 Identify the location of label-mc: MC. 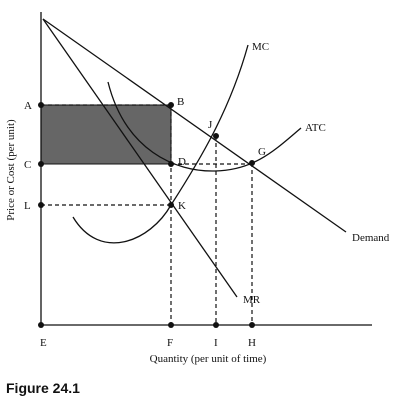
(260, 47).